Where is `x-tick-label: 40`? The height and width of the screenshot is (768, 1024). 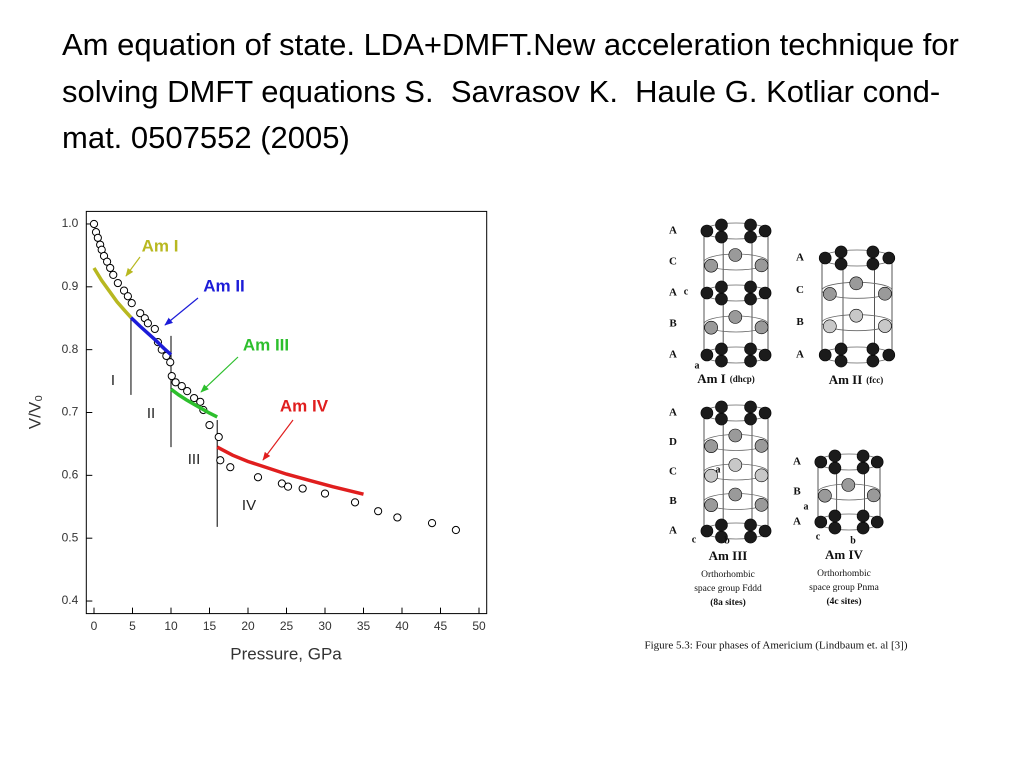
x-tick-label: 40 is located at coordinates (402, 626).